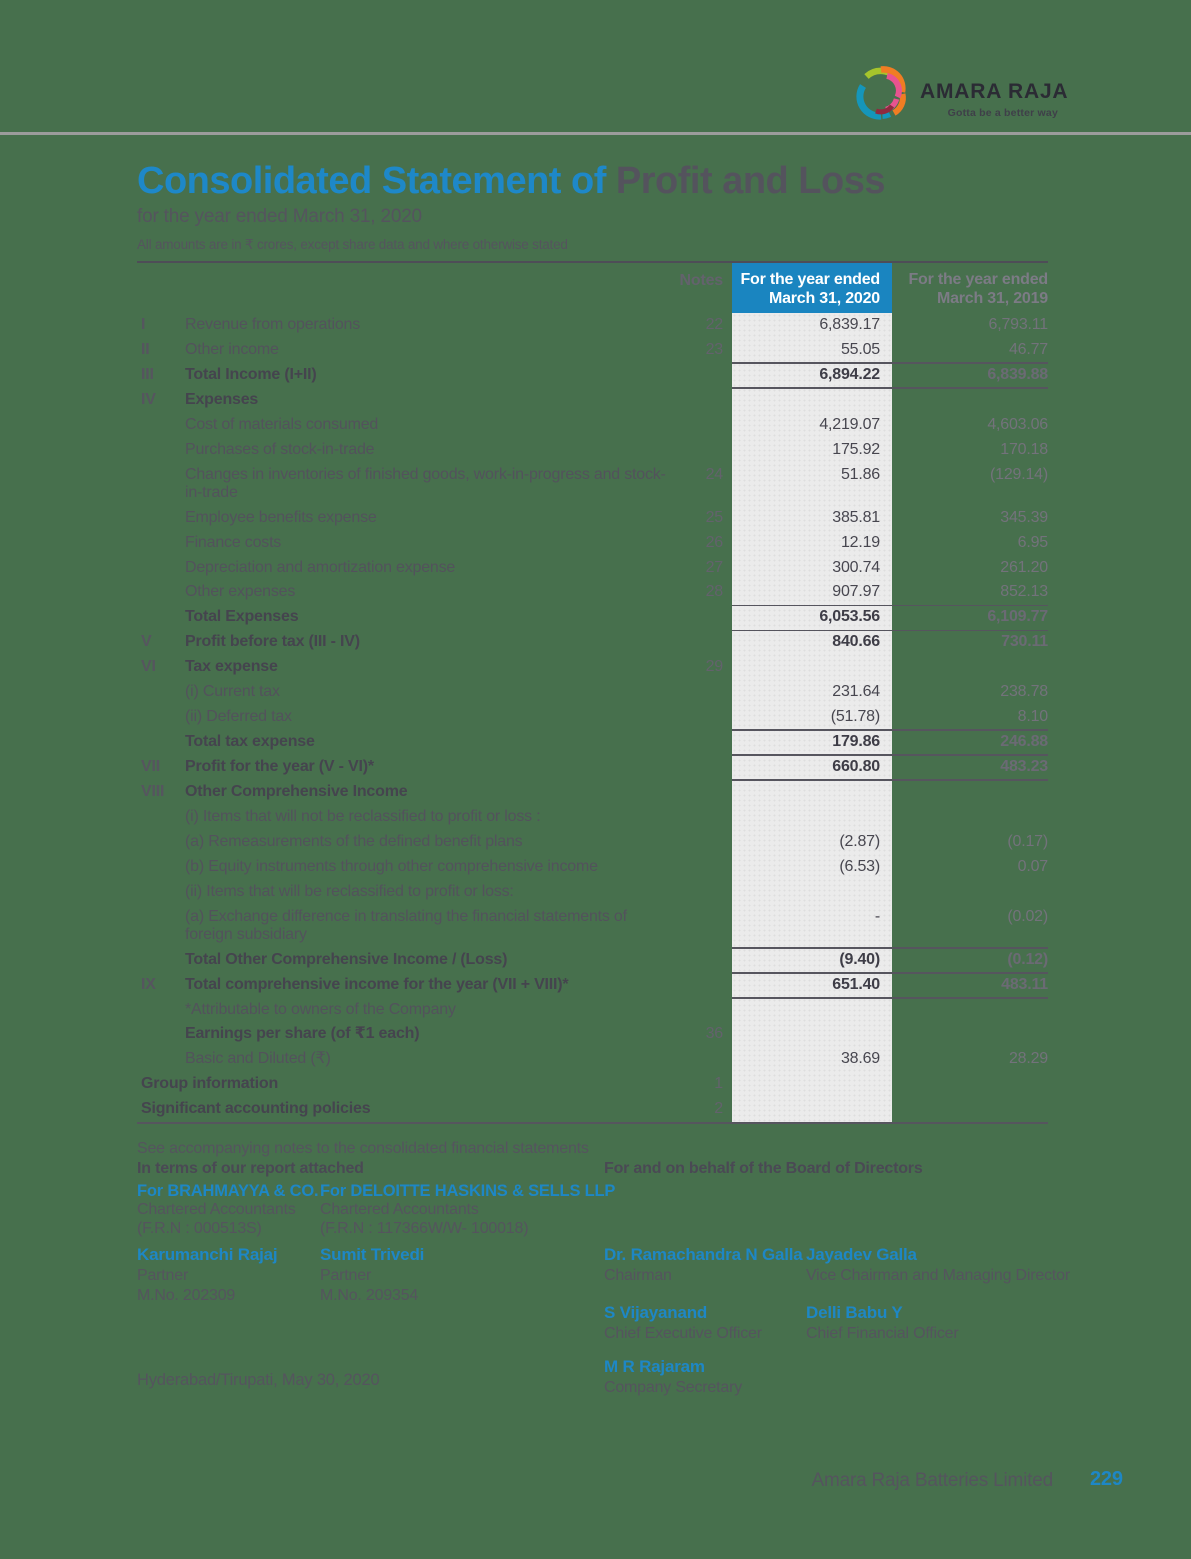 The image size is (1191, 1559). Describe the element at coordinates (701, 281) in the screenshot. I see `notes-column-header: Notes` at that location.